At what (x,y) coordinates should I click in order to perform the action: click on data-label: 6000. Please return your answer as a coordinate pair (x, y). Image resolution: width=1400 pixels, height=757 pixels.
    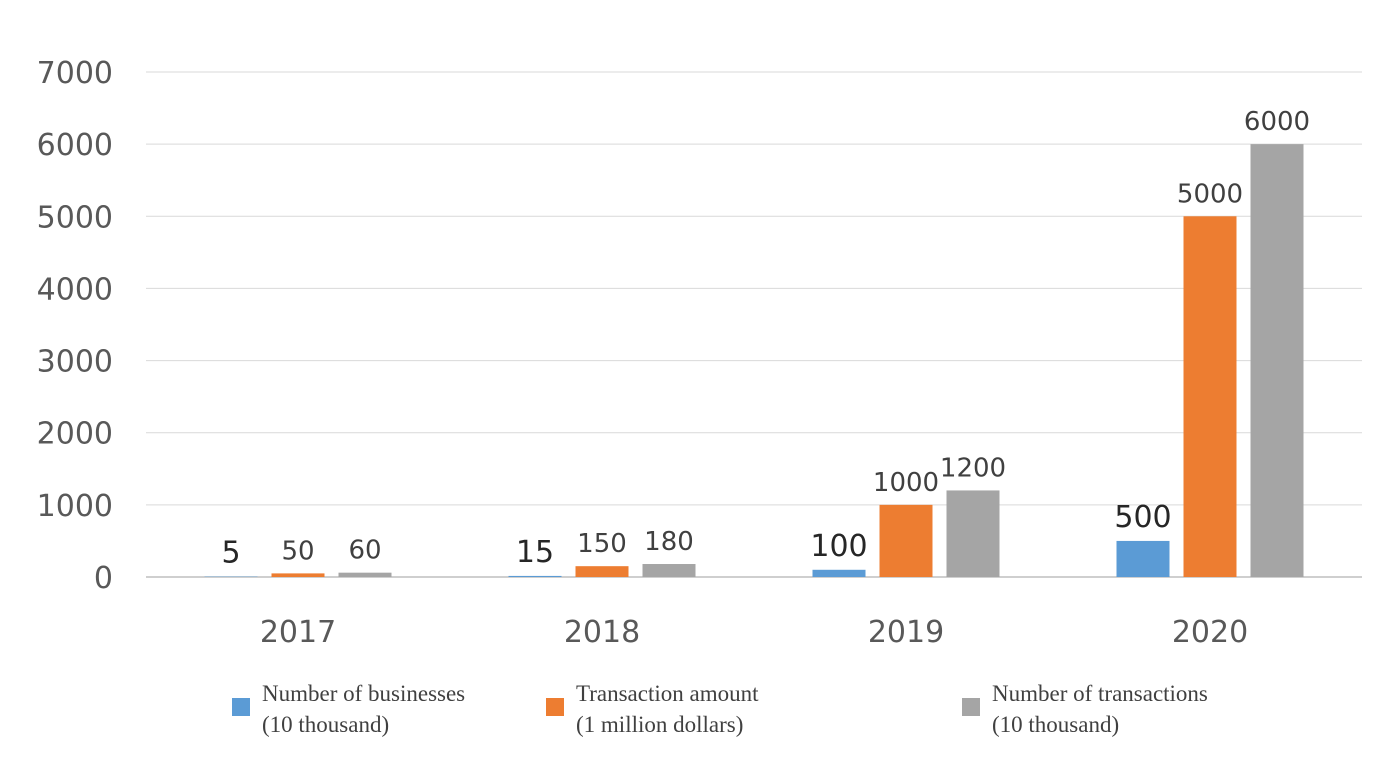
    Looking at the image, I should click on (1277, 122).